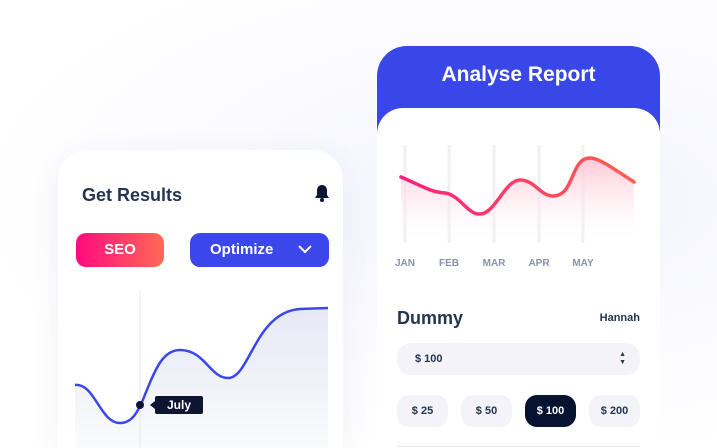 The height and width of the screenshot is (448, 717). What do you see at coordinates (140, 405) in the screenshot?
I see `july-point` at bounding box center [140, 405].